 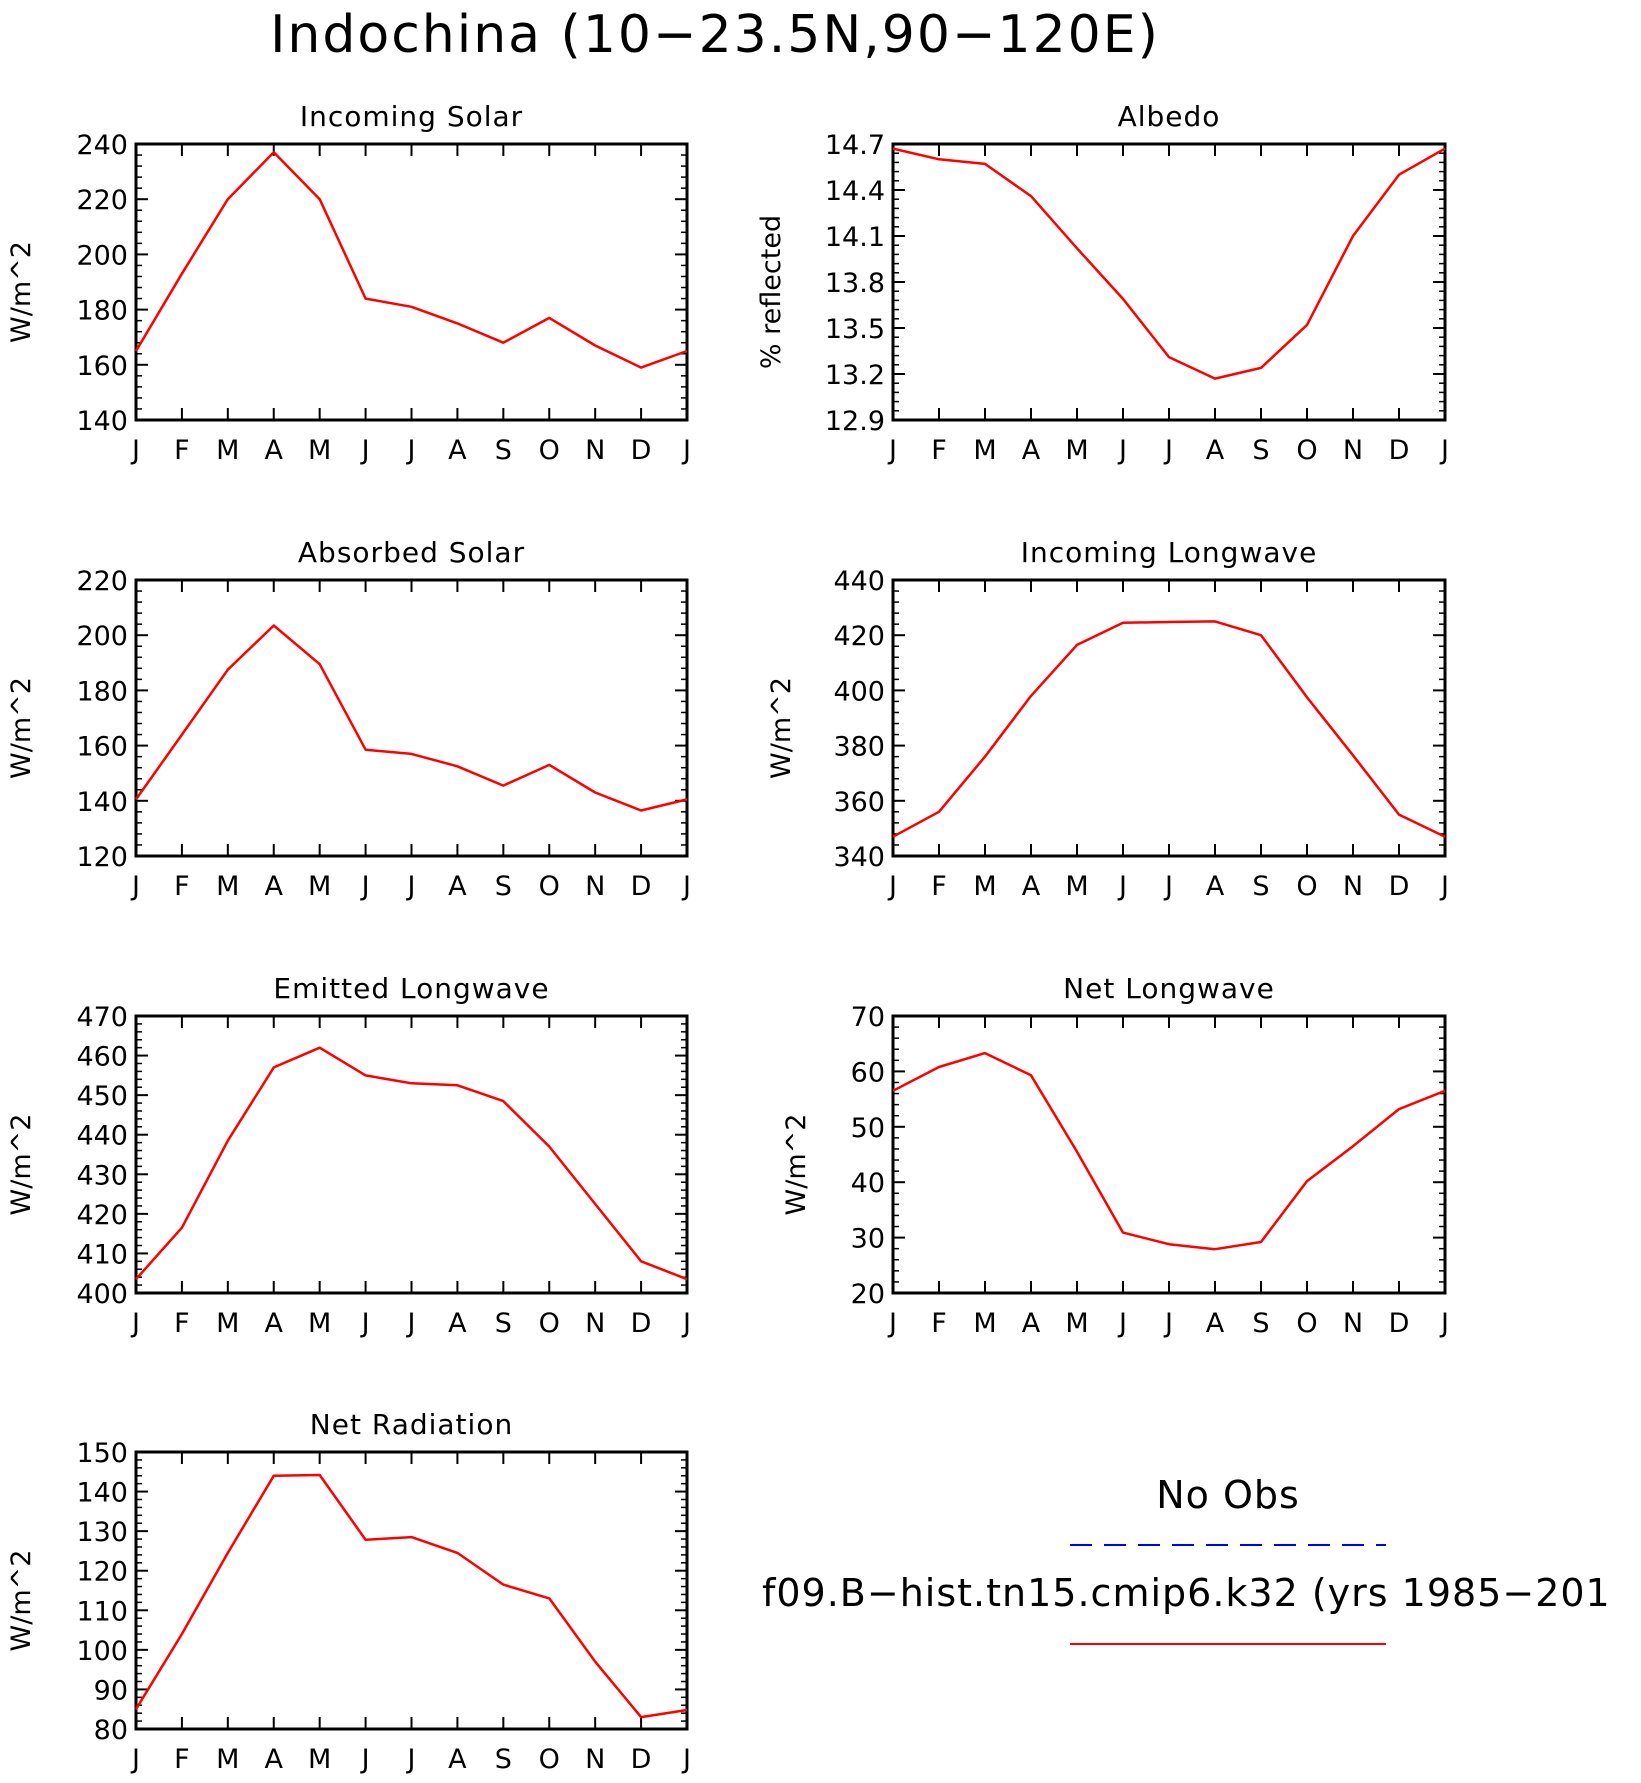 What do you see at coordinates (1169, 116) in the screenshot?
I see `panel-title: Albedo` at bounding box center [1169, 116].